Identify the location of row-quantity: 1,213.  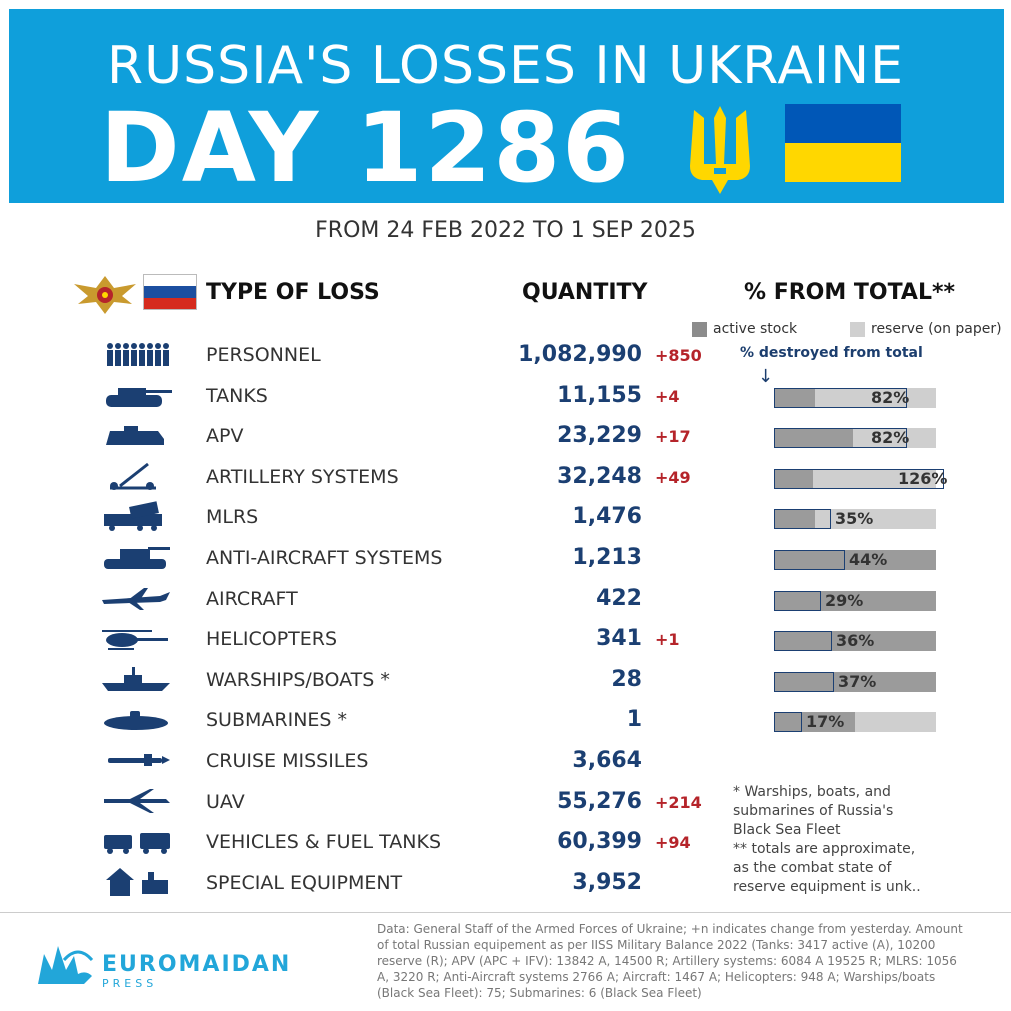
(607, 557).